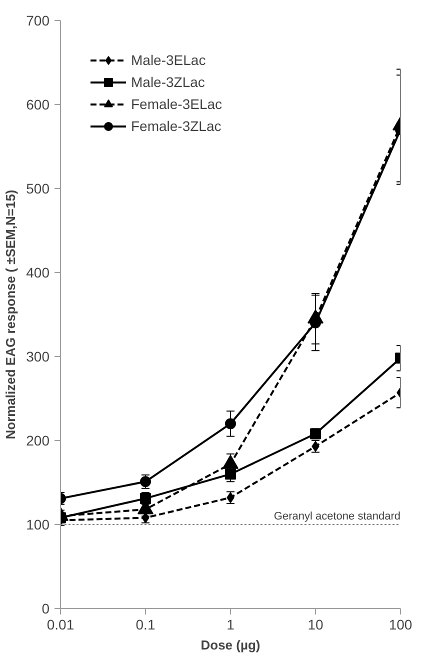 The width and height of the screenshot is (427, 663). What do you see at coordinates (168, 82) in the screenshot?
I see `legend-label: Male-3ZLac` at bounding box center [168, 82].